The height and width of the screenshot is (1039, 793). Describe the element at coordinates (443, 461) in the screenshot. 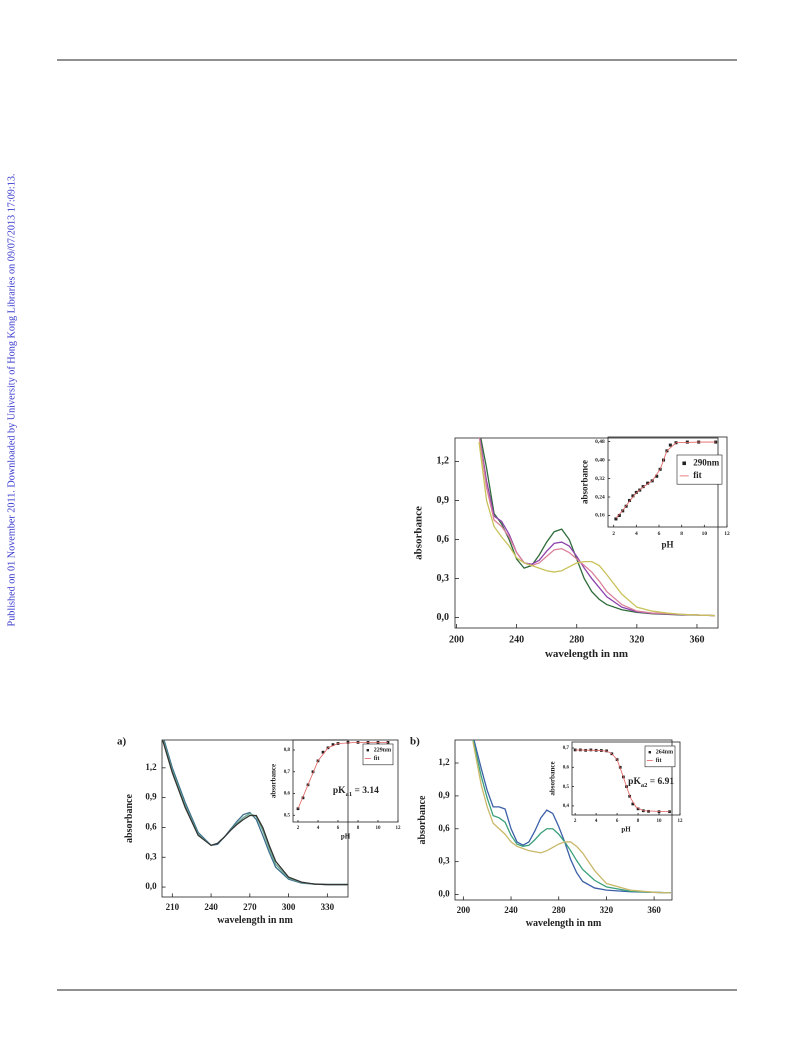

I see `y-tick-label: 1,2` at that location.